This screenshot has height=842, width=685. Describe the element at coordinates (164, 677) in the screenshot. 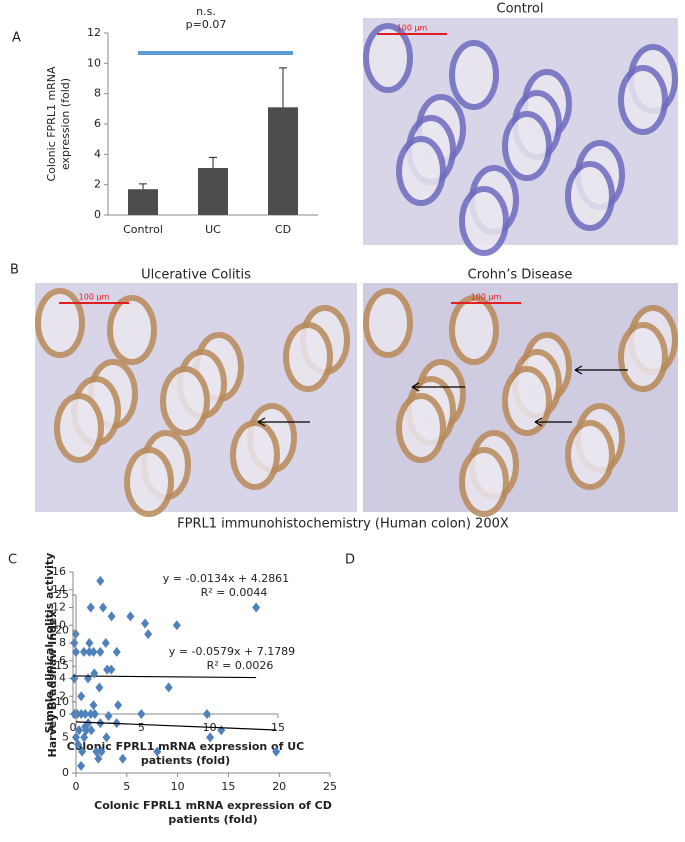

I see `trendline` at that location.